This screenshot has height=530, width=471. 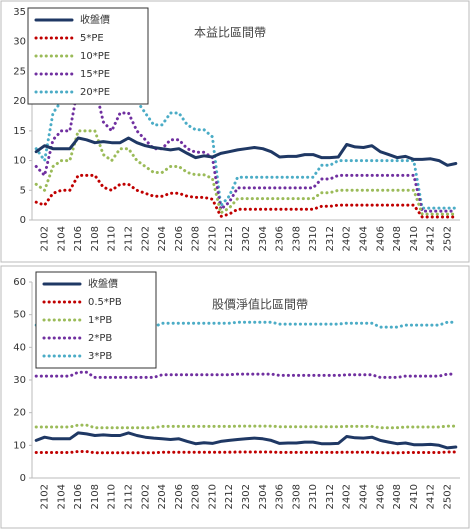 I want to click on legend-label: 15*PE, so click(x=95, y=74).